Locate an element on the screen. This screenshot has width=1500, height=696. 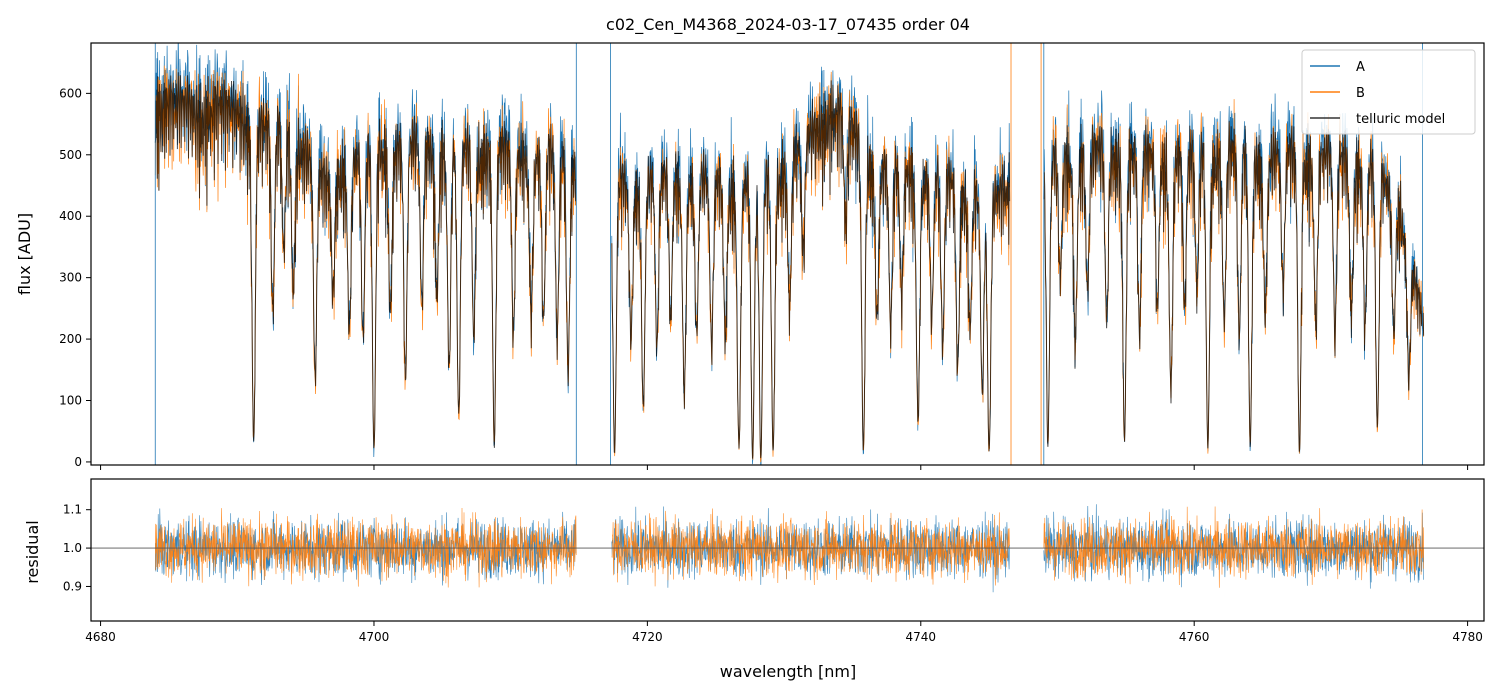
flux-y-ticks: 0 100 200 300 400 500 600 is located at coordinates (75, 277).